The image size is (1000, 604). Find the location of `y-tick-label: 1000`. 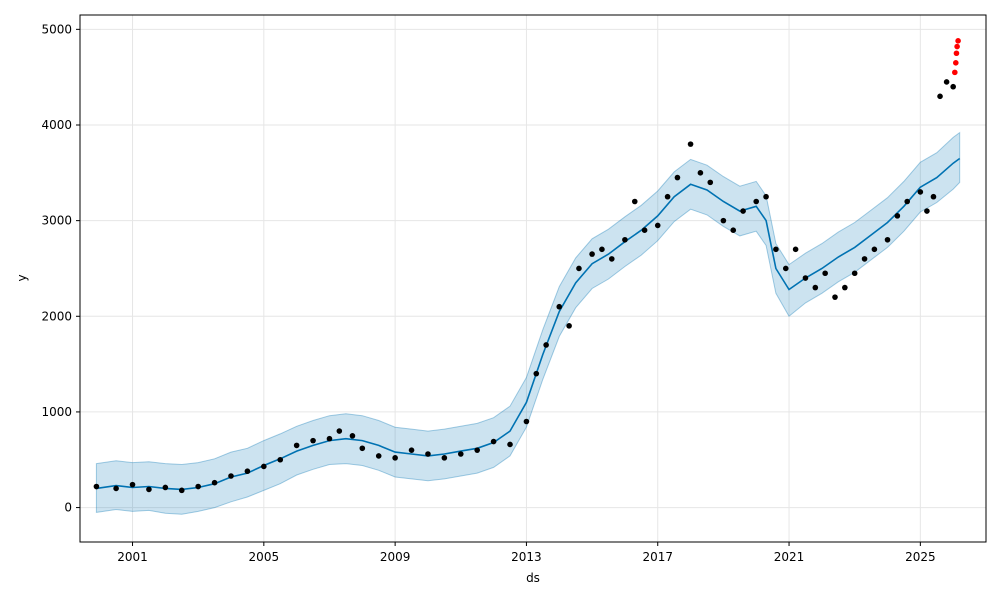

y-tick-label: 1000 is located at coordinates (56, 412).